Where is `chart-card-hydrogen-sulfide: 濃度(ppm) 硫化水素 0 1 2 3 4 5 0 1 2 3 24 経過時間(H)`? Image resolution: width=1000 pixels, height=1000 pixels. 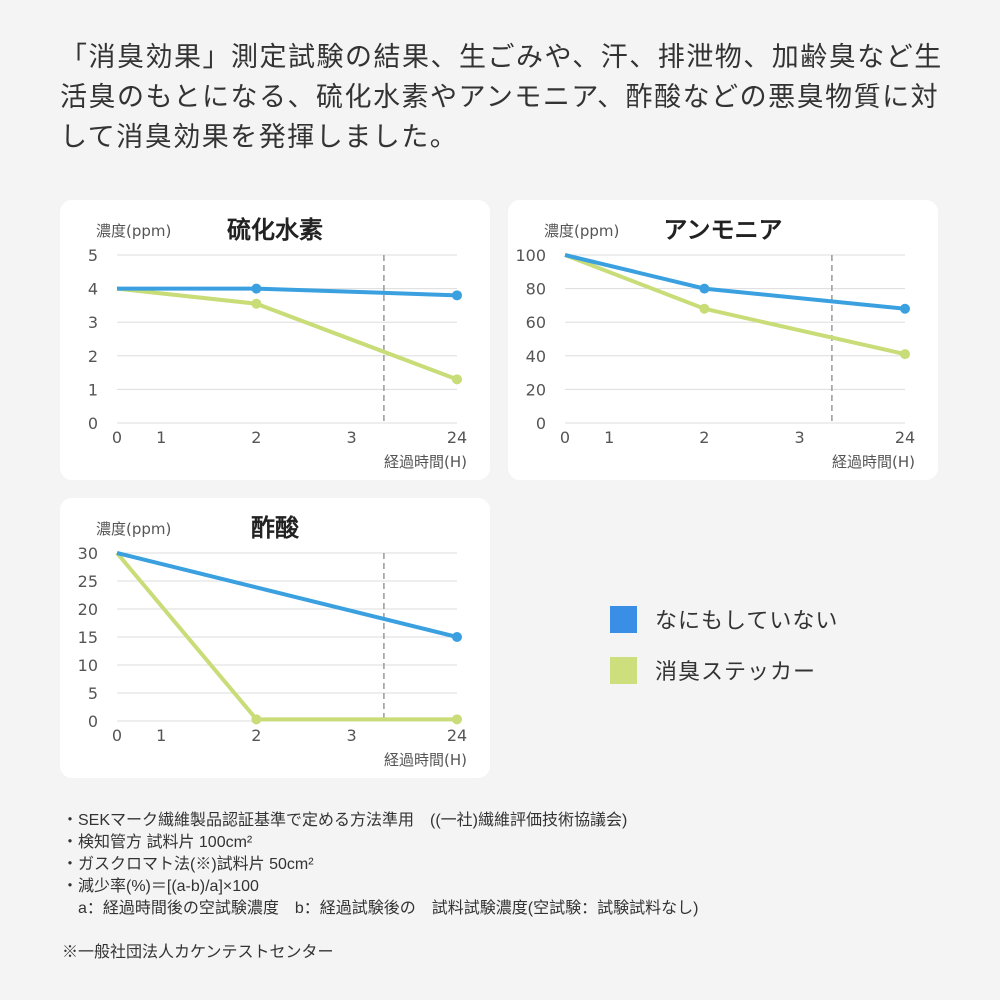
chart-card-hydrogen-sulfide: 濃度(ppm) 硫化水素 0 1 2 3 4 5 0 1 2 3 24 経過時間(H) is located at coordinates (275, 340).